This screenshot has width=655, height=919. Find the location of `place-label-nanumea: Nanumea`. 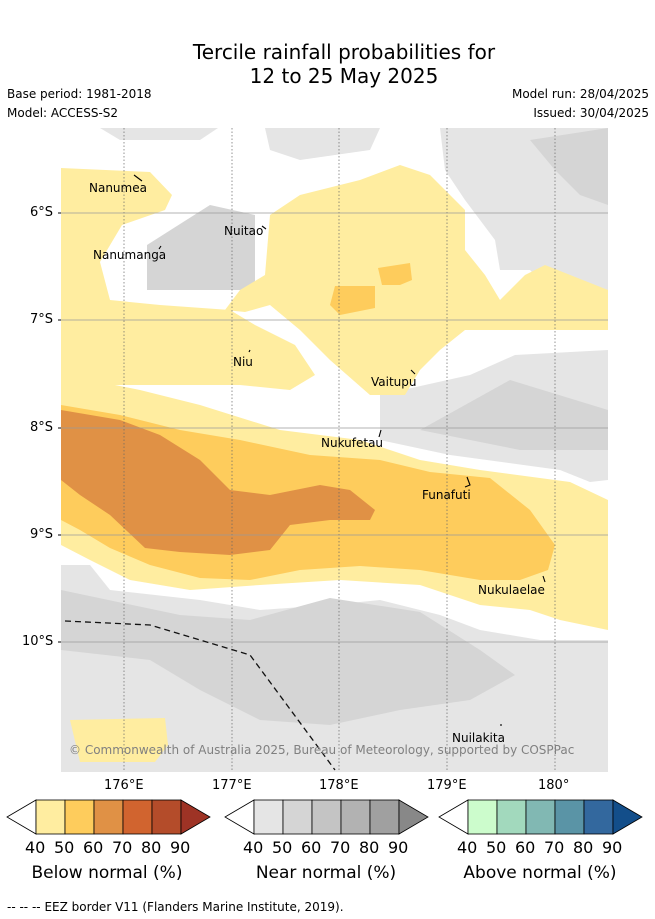

place-label-nanumea: Nanumea is located at coordinates (118, 188).